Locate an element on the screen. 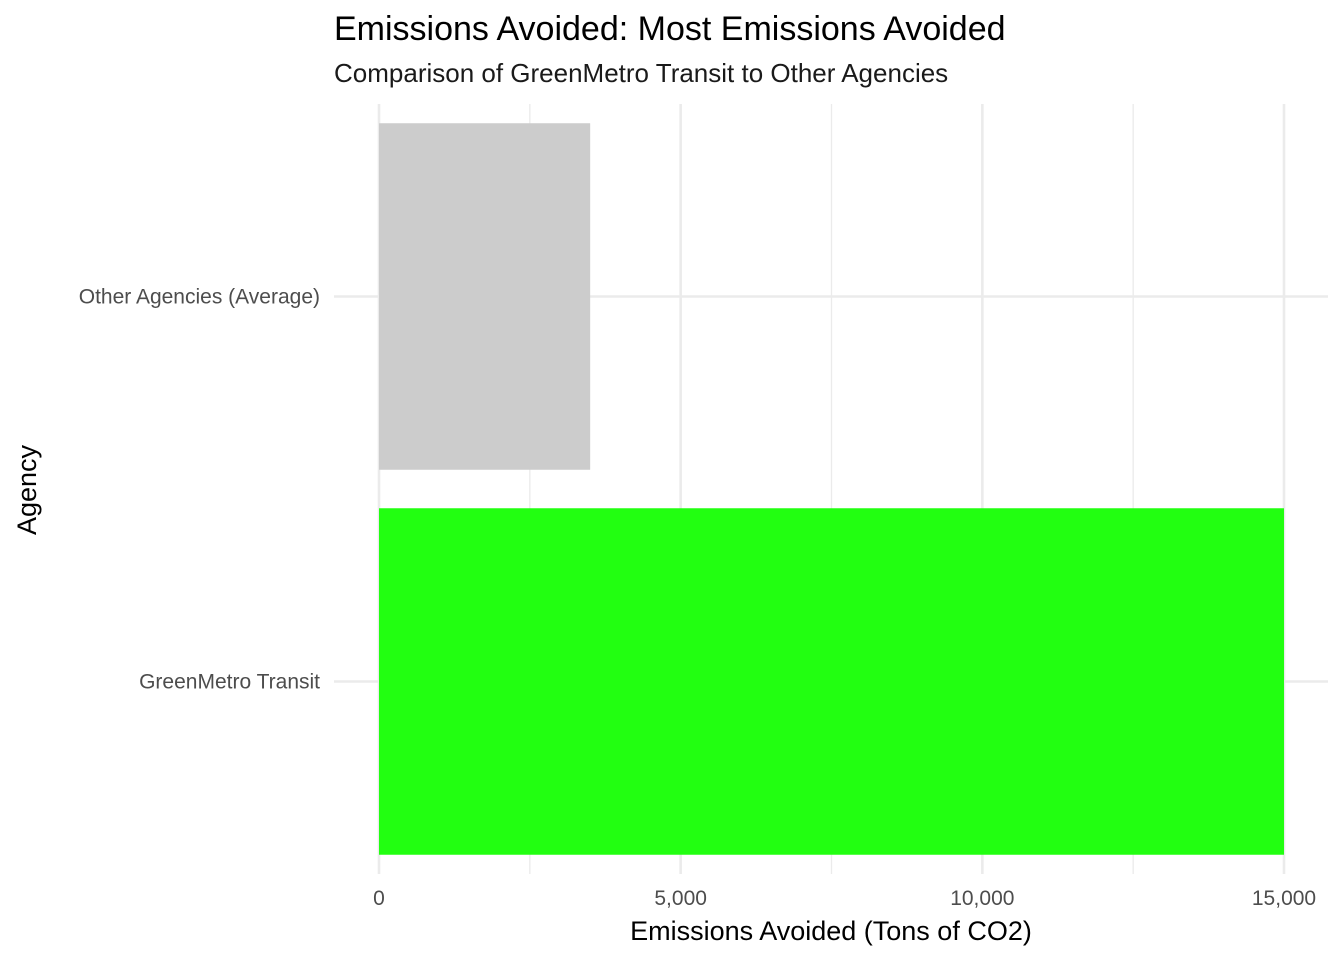 The height and width of the screenshot is (960, 1344). x-axis-title: Emissions Avoided (Tons of CO2) is located at coordinates (831, 931).